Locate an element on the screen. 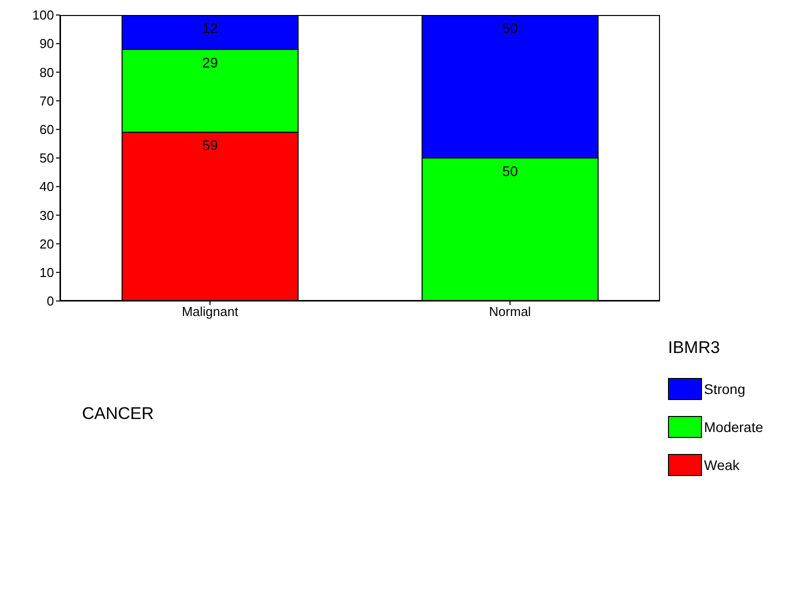 This screenshot has height=591, width=808. y-tick-label: 50 is located at coordinates (47, 158).